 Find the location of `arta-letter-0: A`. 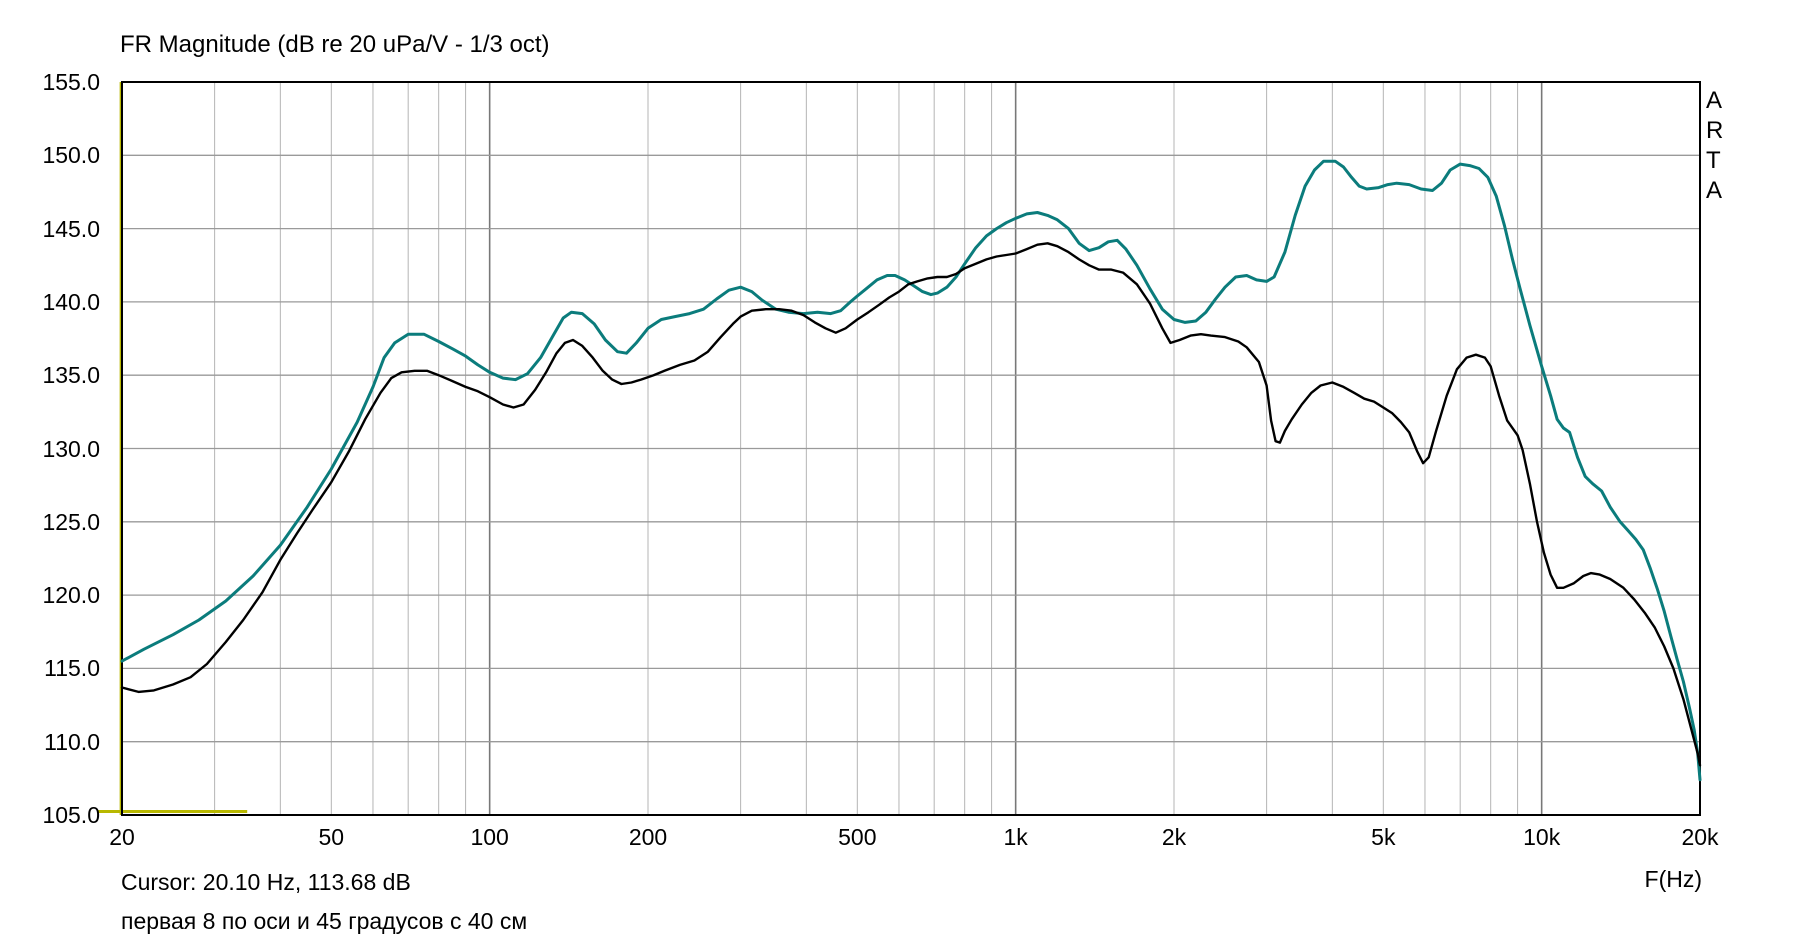

arta-letter-0: A is located at coordinates (1714, 100).